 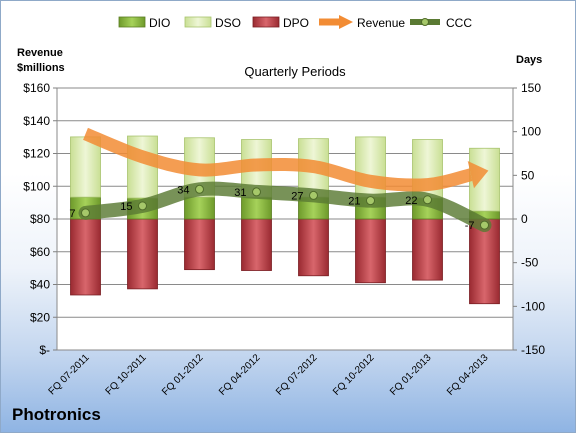 I want to click on right-tick-label: 100, so click(x=531, y=132).